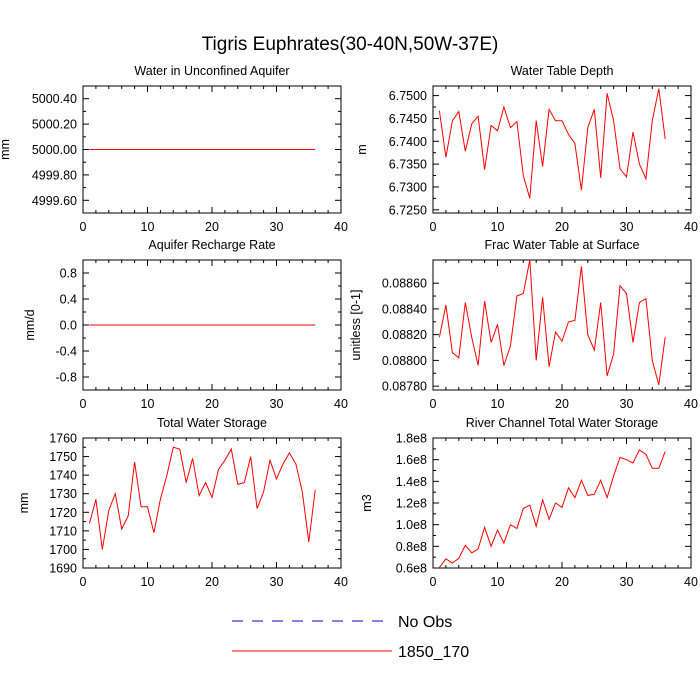  I want to click on panel-title: Water in Unconfined Aquifer, so click(211, 71).